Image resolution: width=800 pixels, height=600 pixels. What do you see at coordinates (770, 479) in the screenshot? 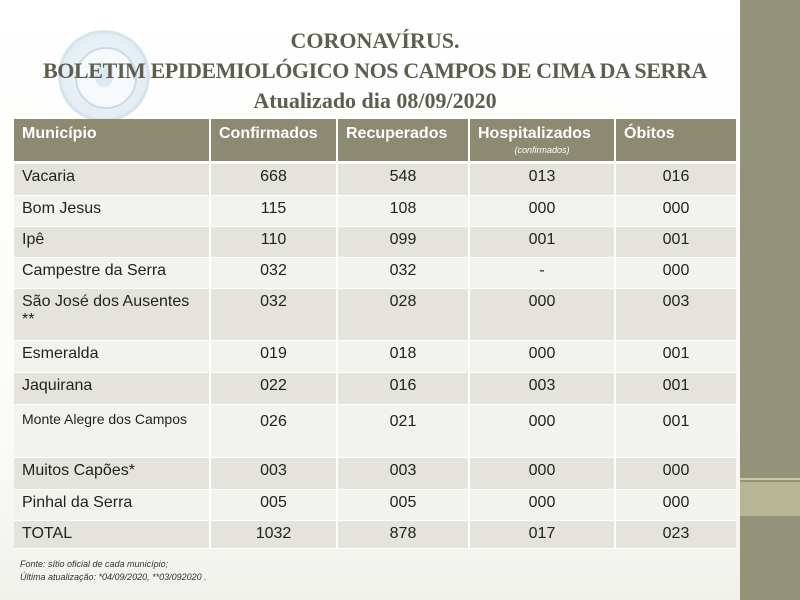
I see `side-bar-accent-line` at bounding box center [770, 479].